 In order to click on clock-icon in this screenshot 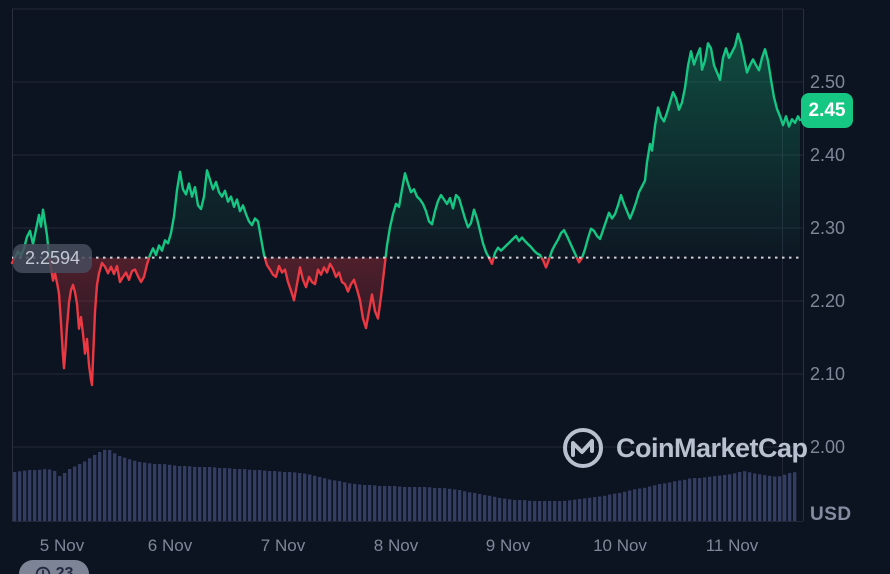, I will do `click(42, 570)`.